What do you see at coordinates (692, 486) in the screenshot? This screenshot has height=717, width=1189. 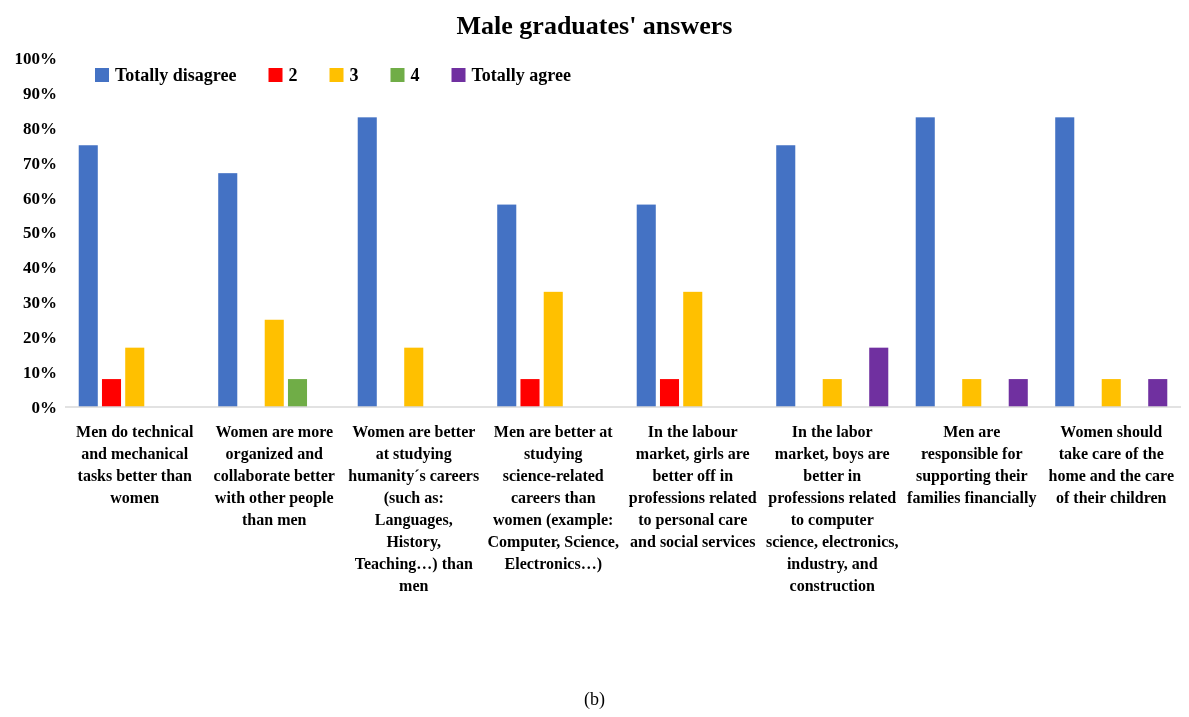 I see `x-tick-label: In the labour market, girls are better off in professions related to personal care and social services` at bounding box center [692, 486].